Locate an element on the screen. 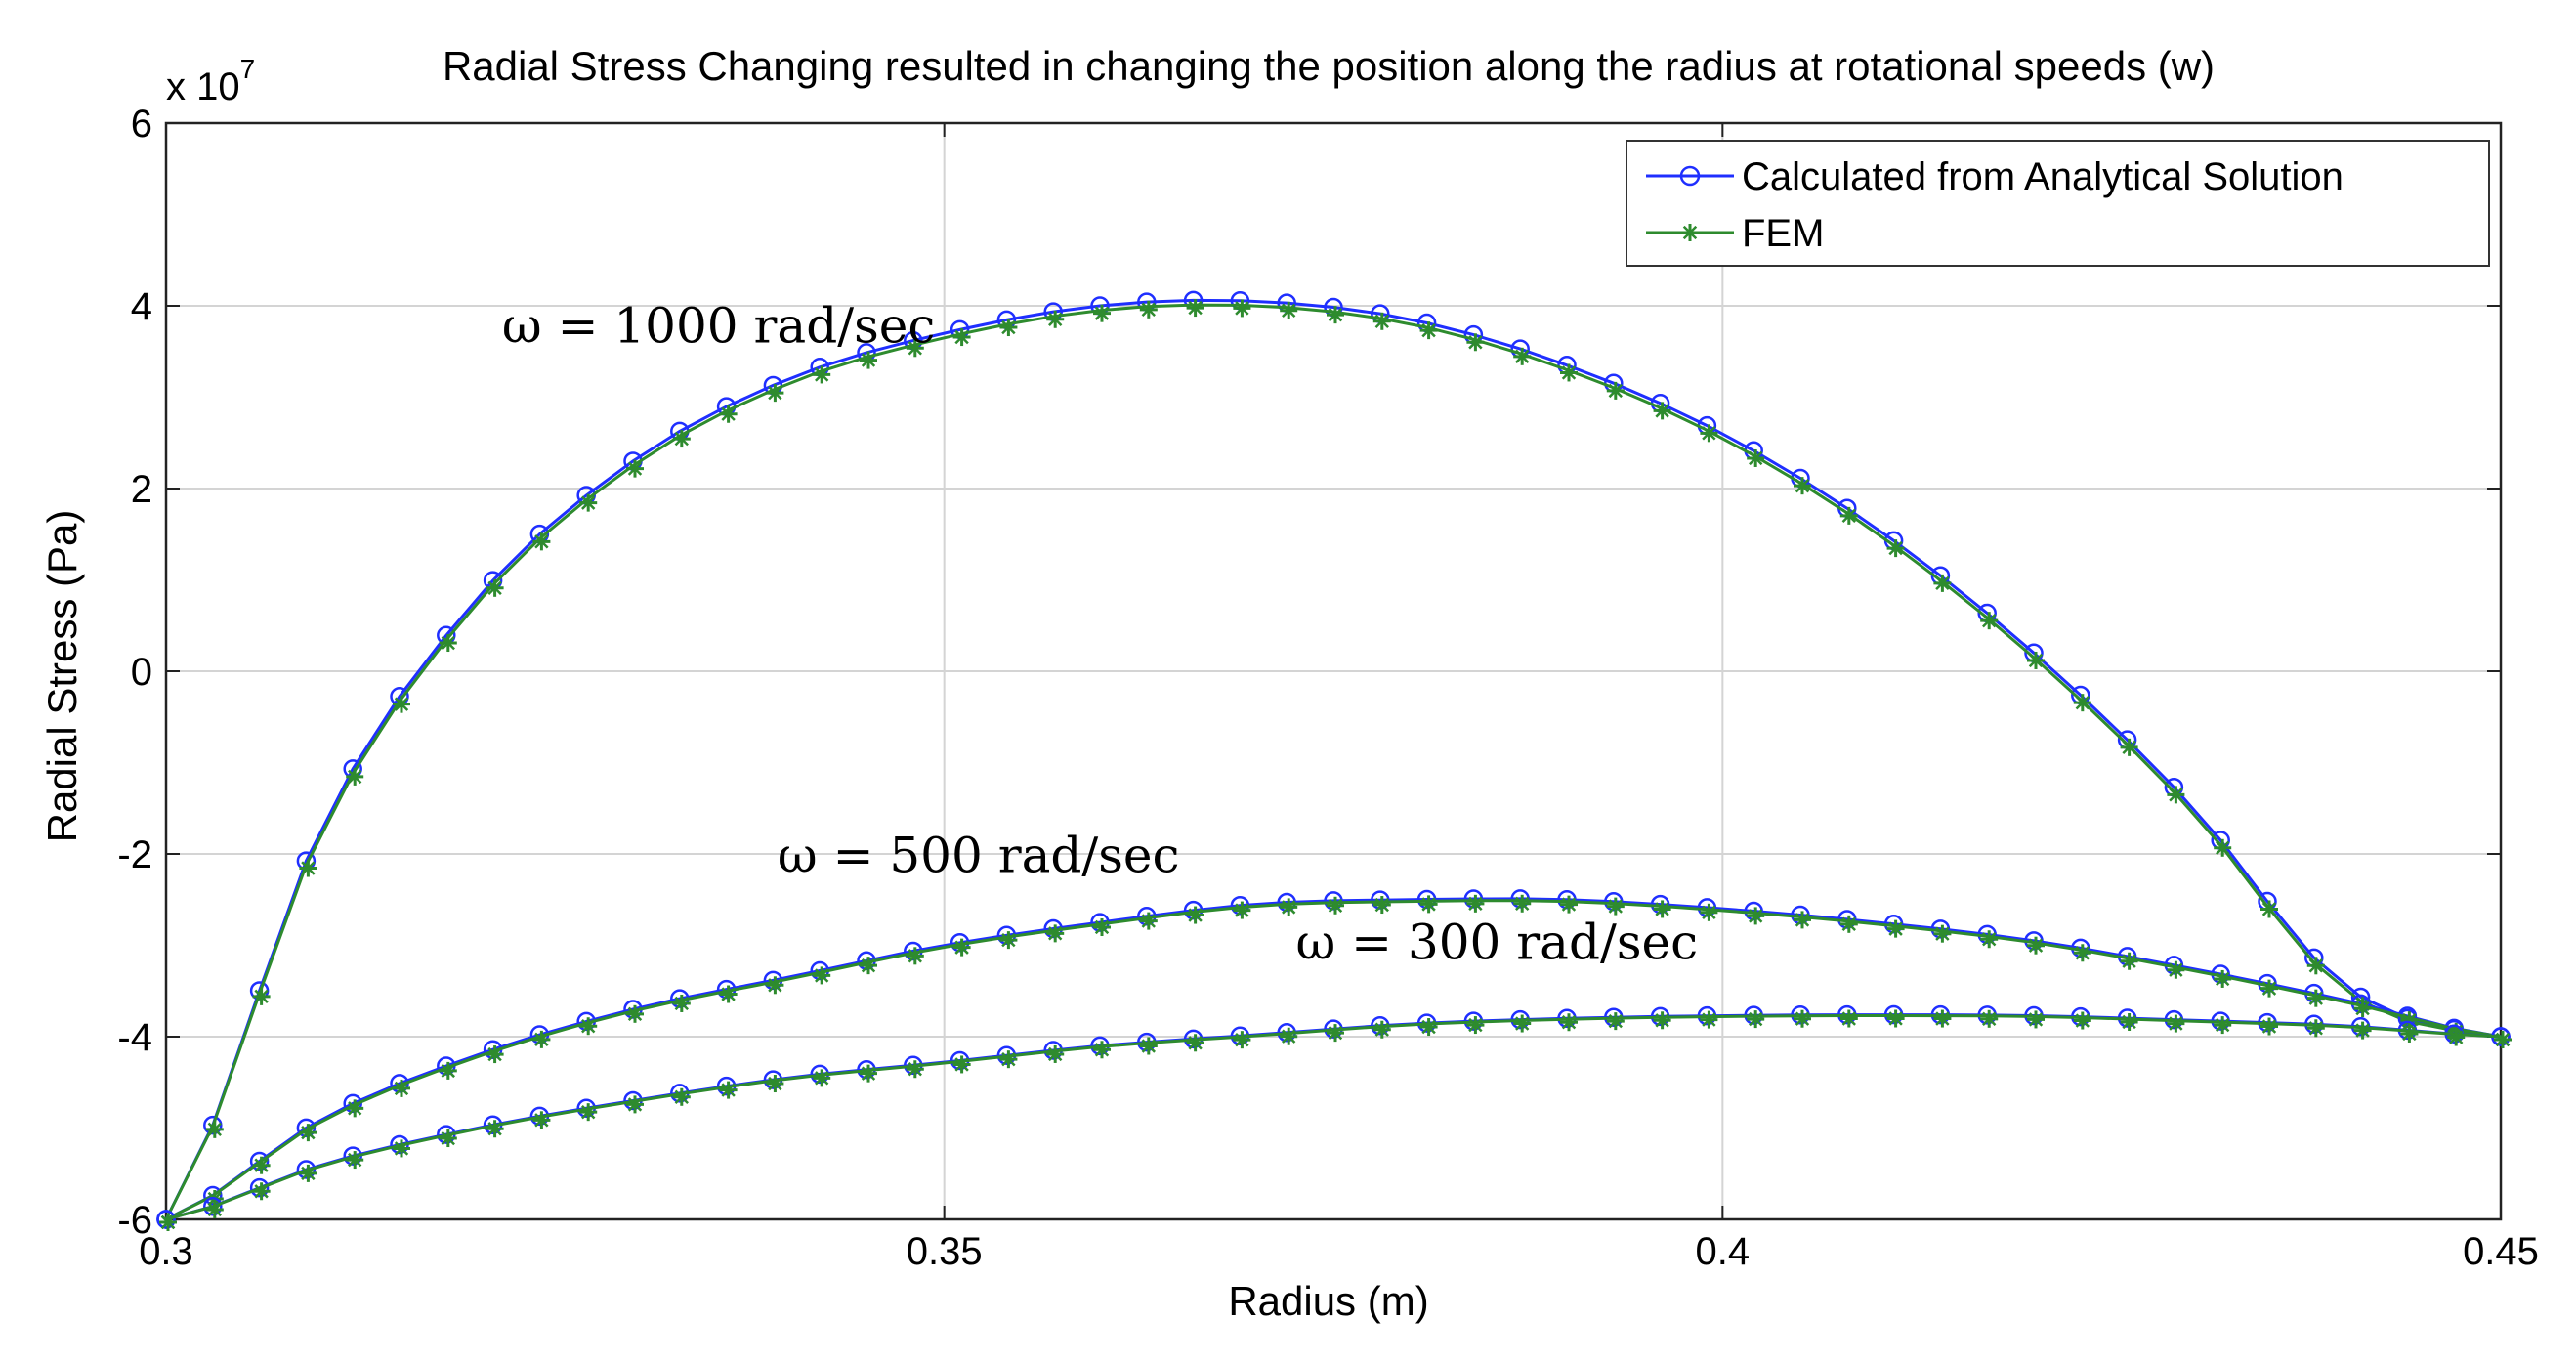 The width and height of the screenshot is (2576, 1363). x-axis-label: Radius (m) is located at coordinates (1328, 1301).